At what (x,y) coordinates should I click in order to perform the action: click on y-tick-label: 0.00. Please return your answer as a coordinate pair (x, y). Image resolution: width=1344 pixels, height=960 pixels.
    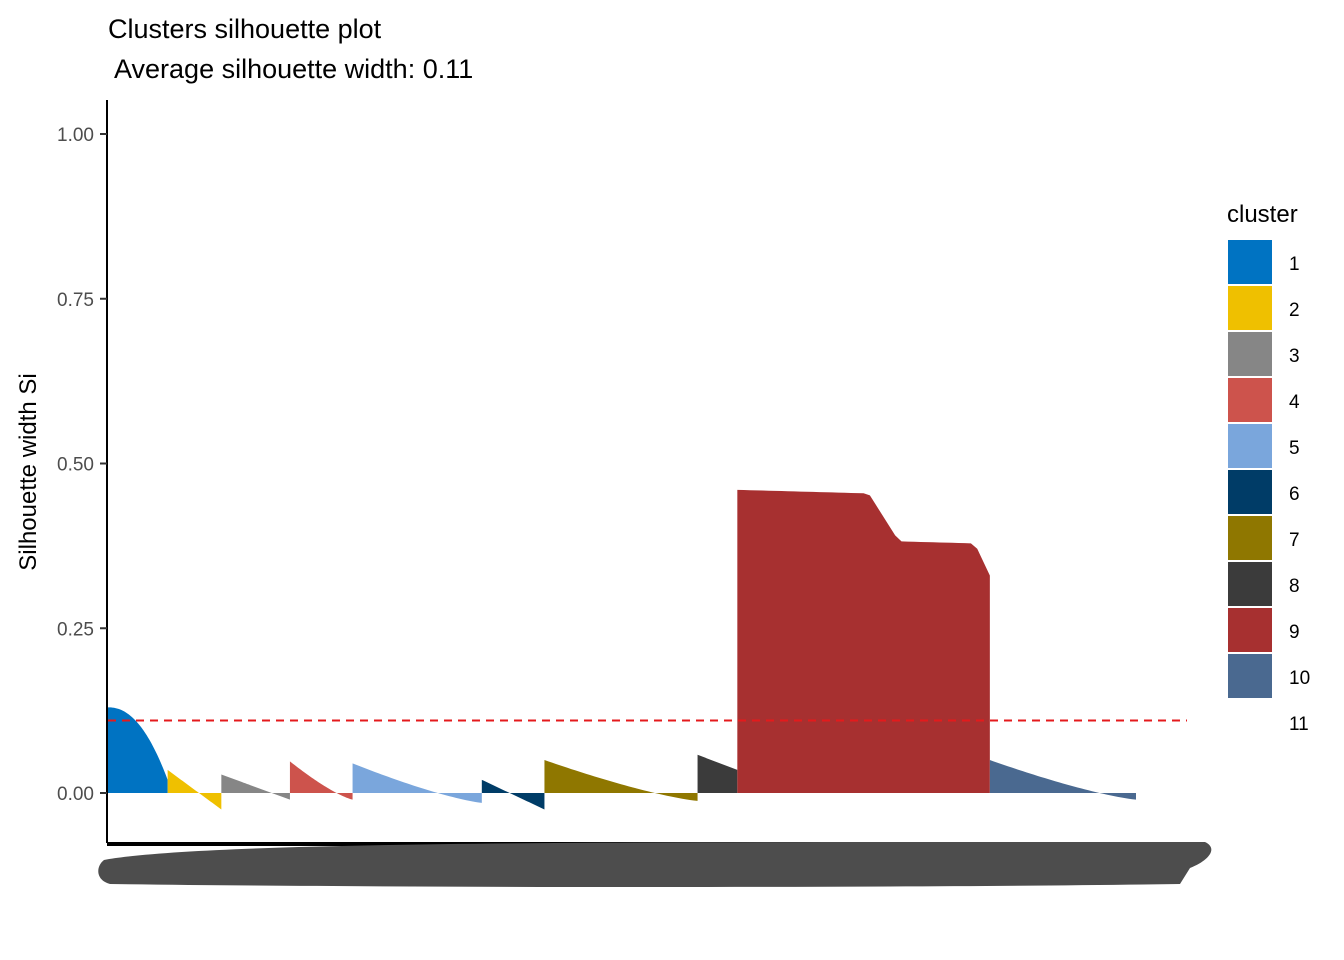
    Looking at the image, I should click on (75, 794).